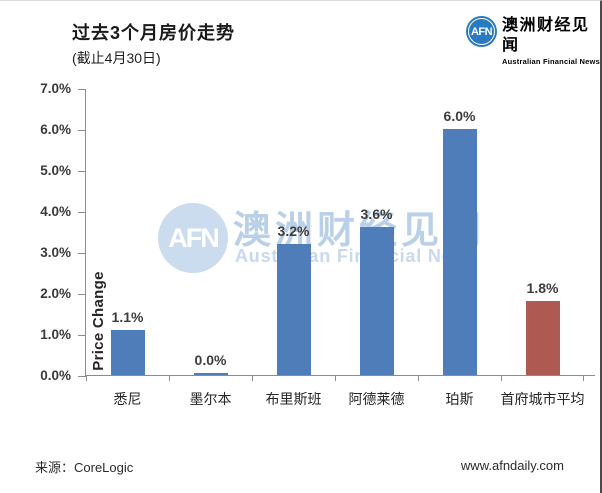 The width and height of the screenshot is (602, 493). I want to click on afn-logo: AFN 澳洲财经见闻 Australian Financial News, so click(533, 41).